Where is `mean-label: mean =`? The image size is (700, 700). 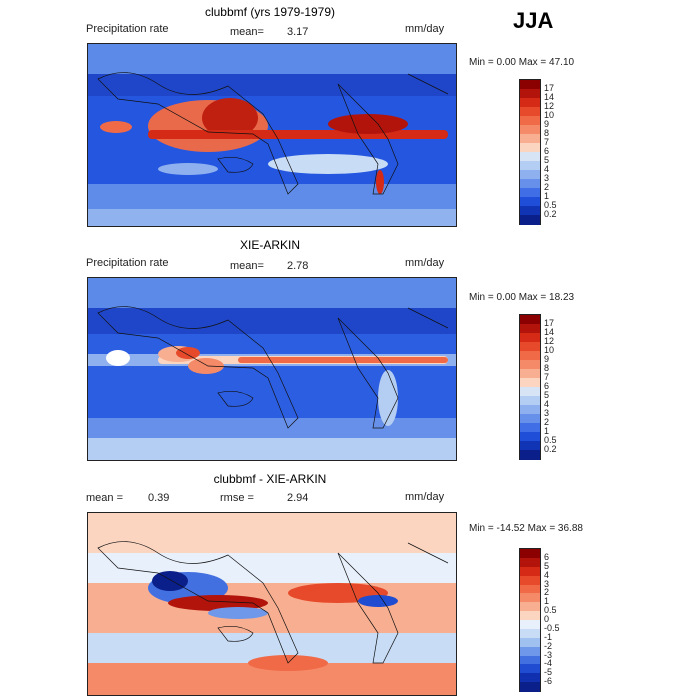 mean-label: mean = is located at coordinates (104, 498).